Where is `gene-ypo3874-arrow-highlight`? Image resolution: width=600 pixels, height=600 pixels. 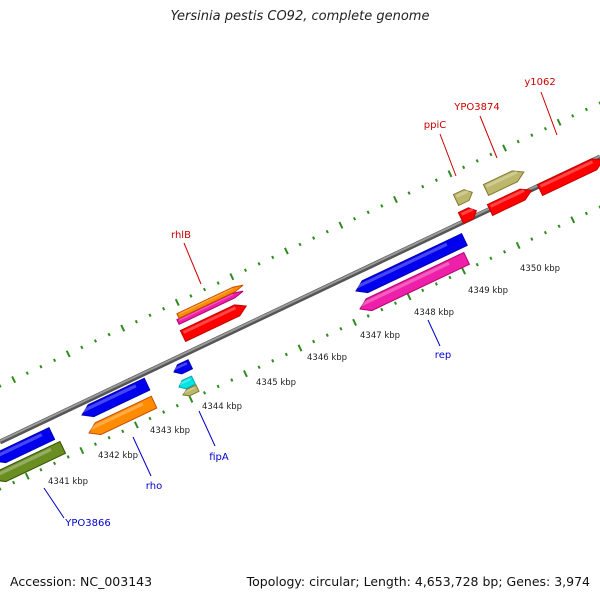 gene-ypo3874-arrow-highlight is located at coordinates (507, 198).